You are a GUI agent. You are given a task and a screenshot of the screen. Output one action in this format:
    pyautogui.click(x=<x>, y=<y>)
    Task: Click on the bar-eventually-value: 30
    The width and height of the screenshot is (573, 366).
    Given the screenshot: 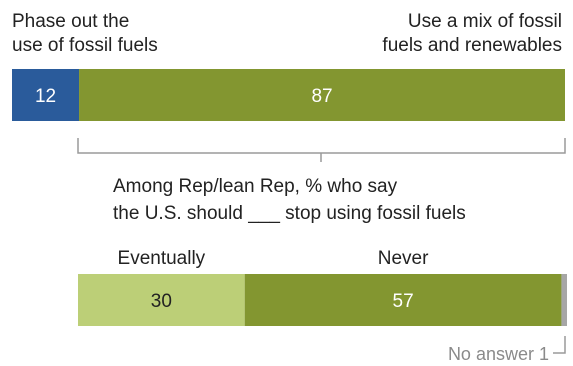 What is the action you would take?
    pyautogui.click(x=161, y=301)
    